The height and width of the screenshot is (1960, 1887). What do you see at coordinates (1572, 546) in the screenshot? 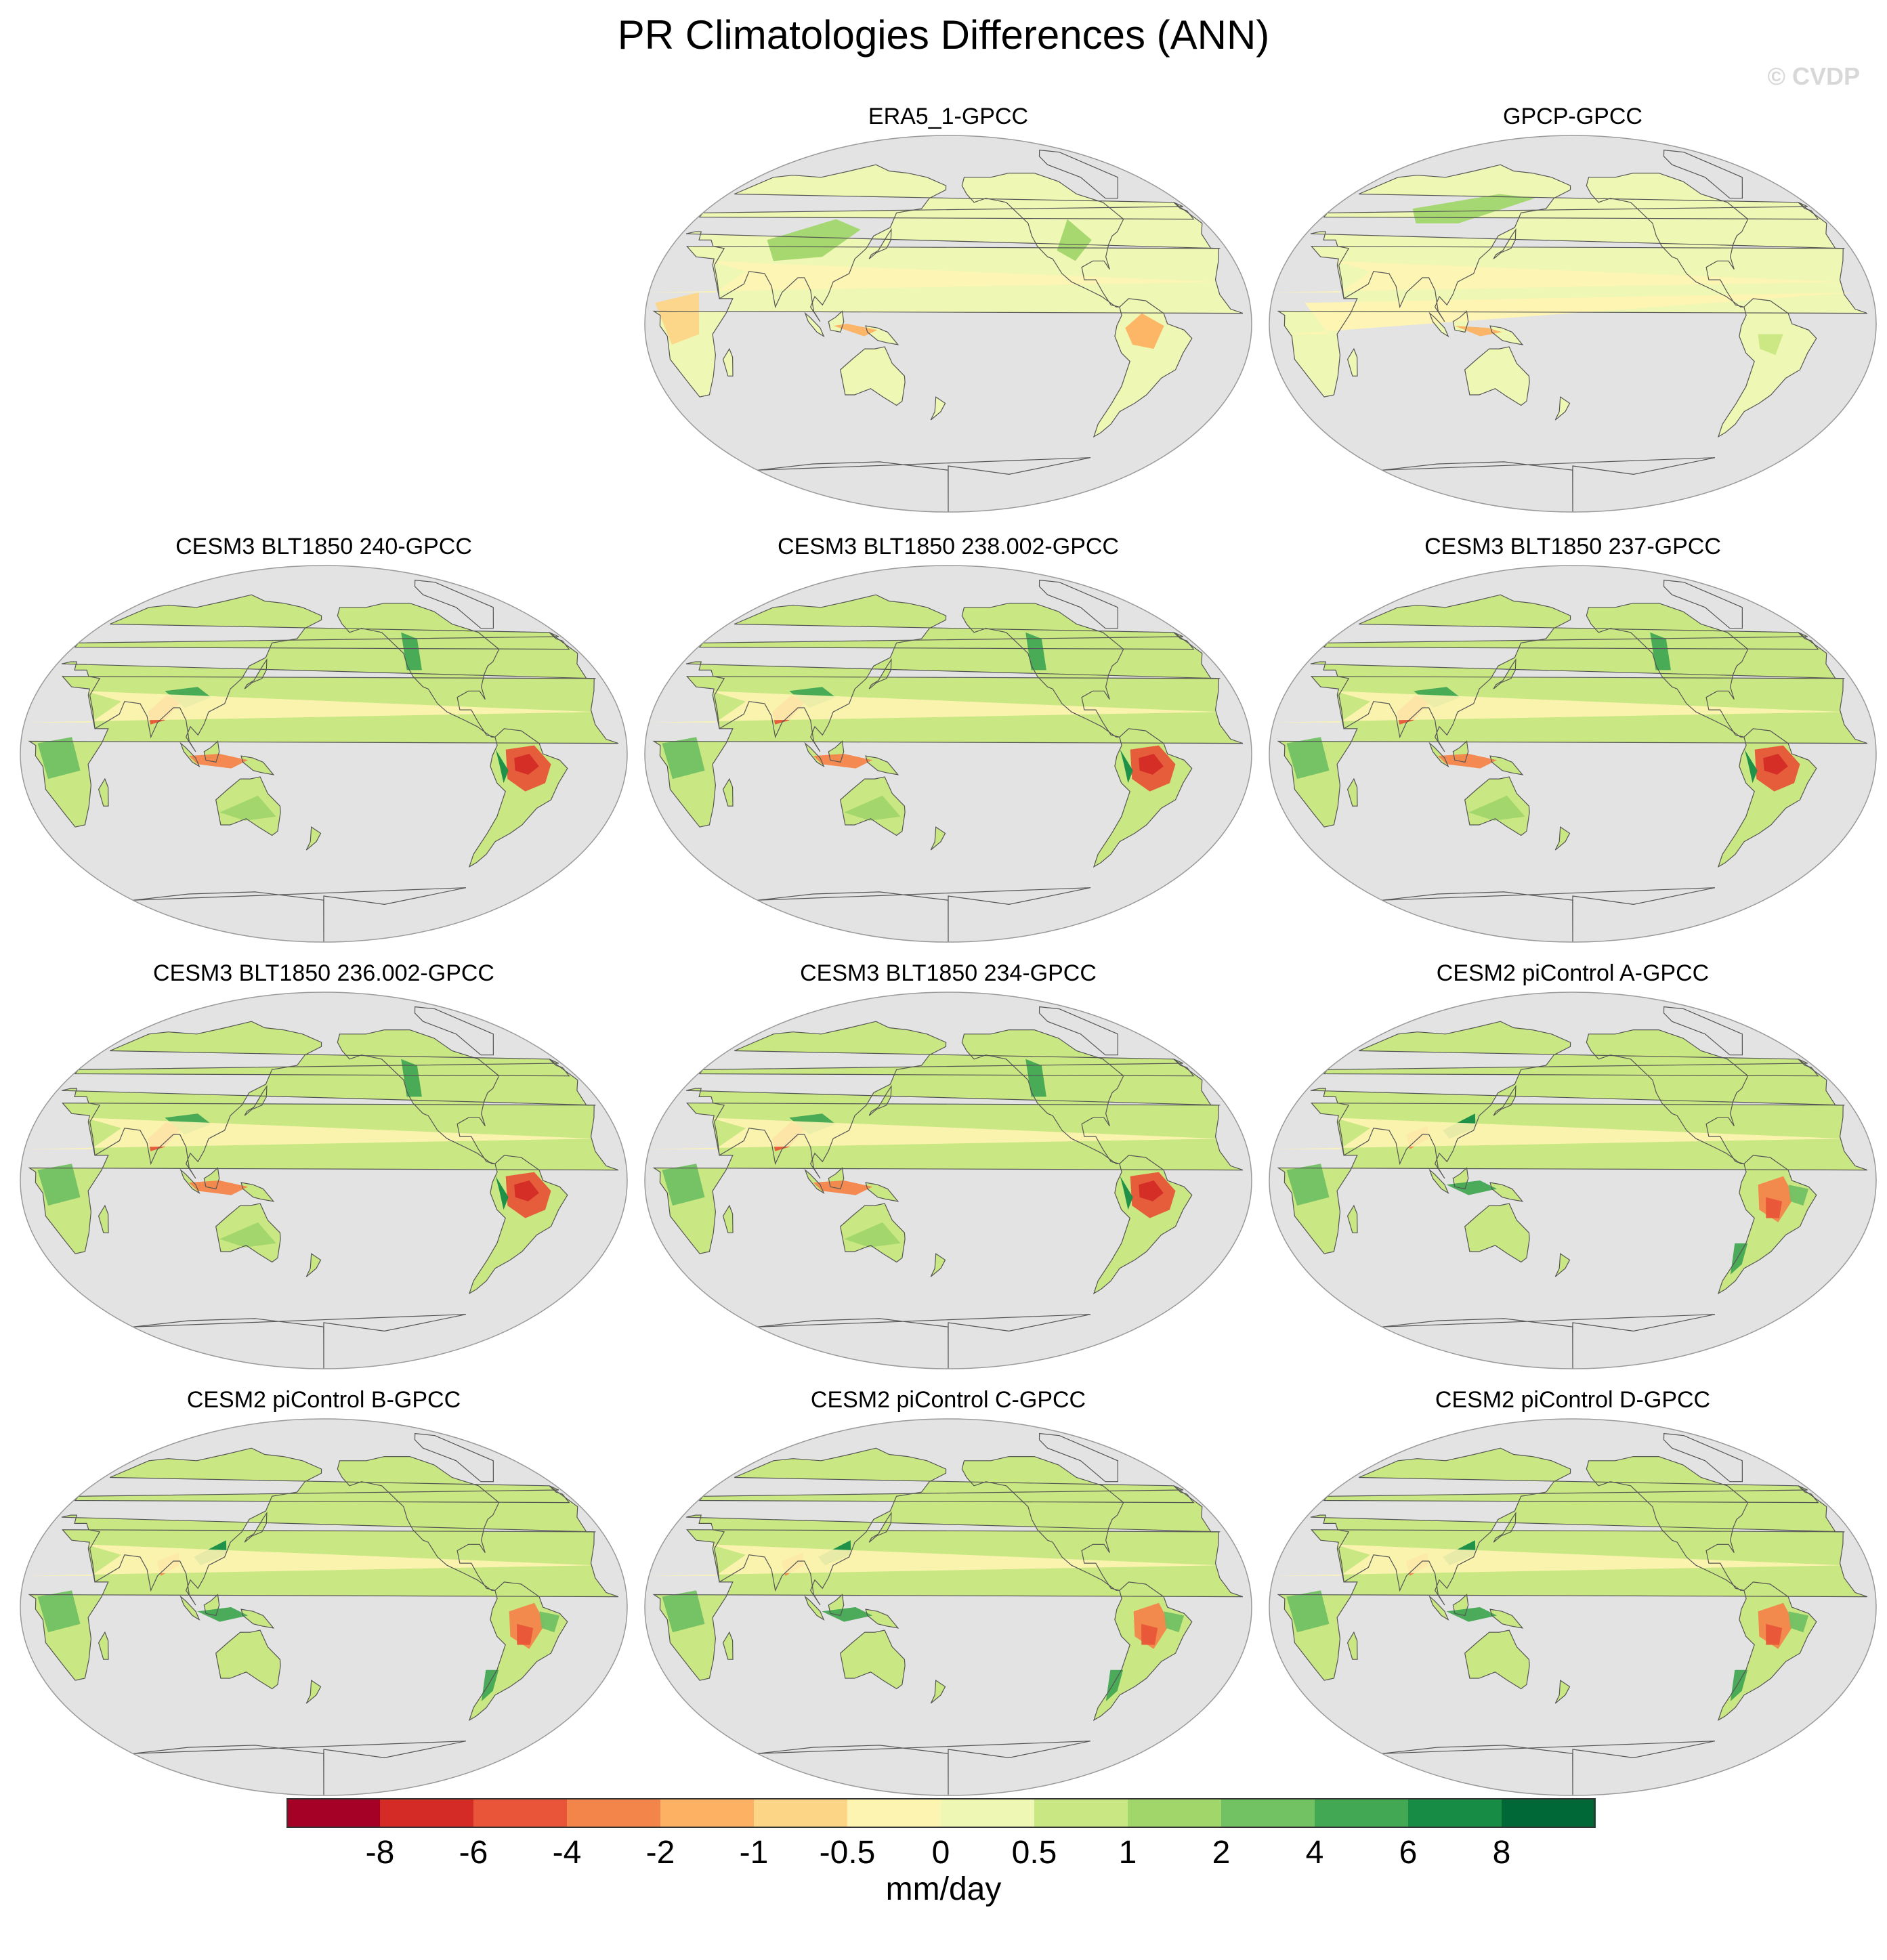
I see `panel-title: CESM3 BLT1850 237-GPCC` at bounding box center [1572, 546].